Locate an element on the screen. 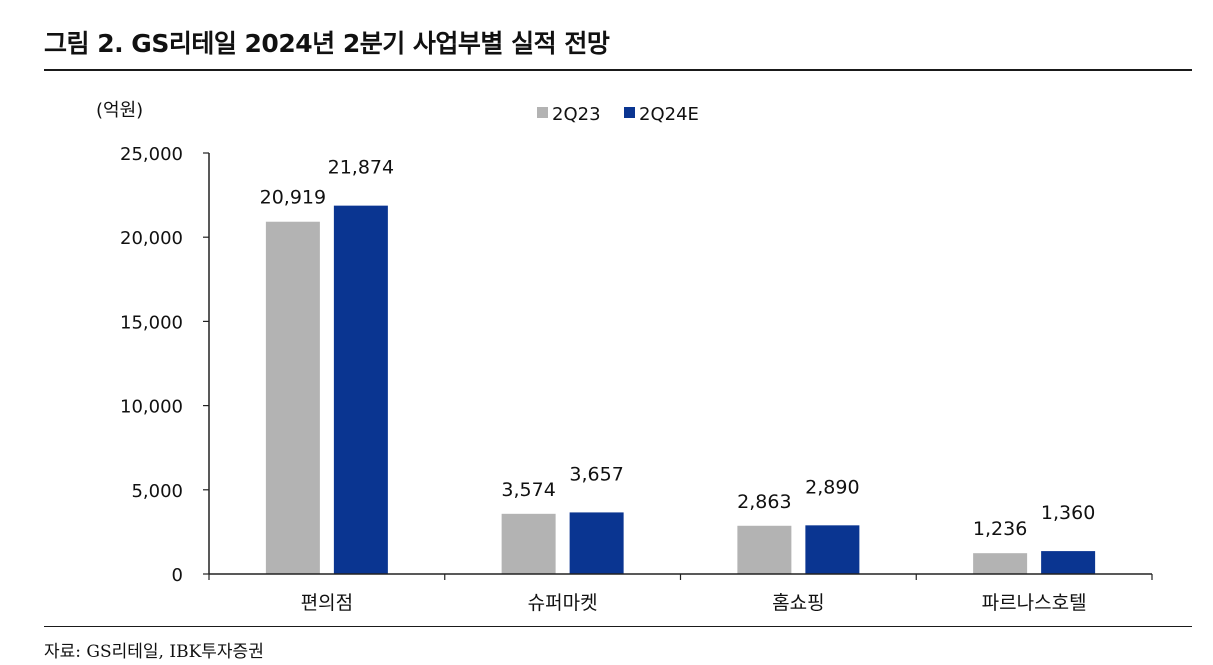 This screenshot has height=665, width=1213. legend-label-2q24e: 2Q24E is located at coordinates (669, 114).